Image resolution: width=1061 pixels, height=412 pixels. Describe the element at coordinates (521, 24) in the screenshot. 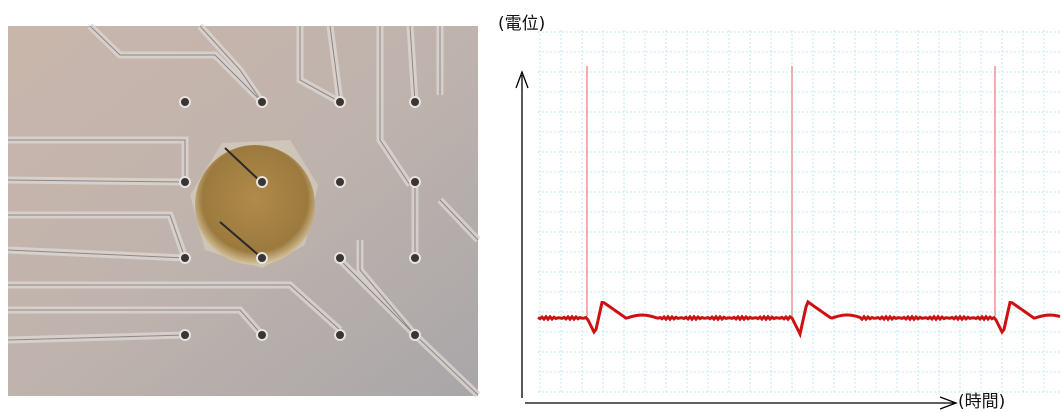

I see `y-axis-label: (電位)` at that location.